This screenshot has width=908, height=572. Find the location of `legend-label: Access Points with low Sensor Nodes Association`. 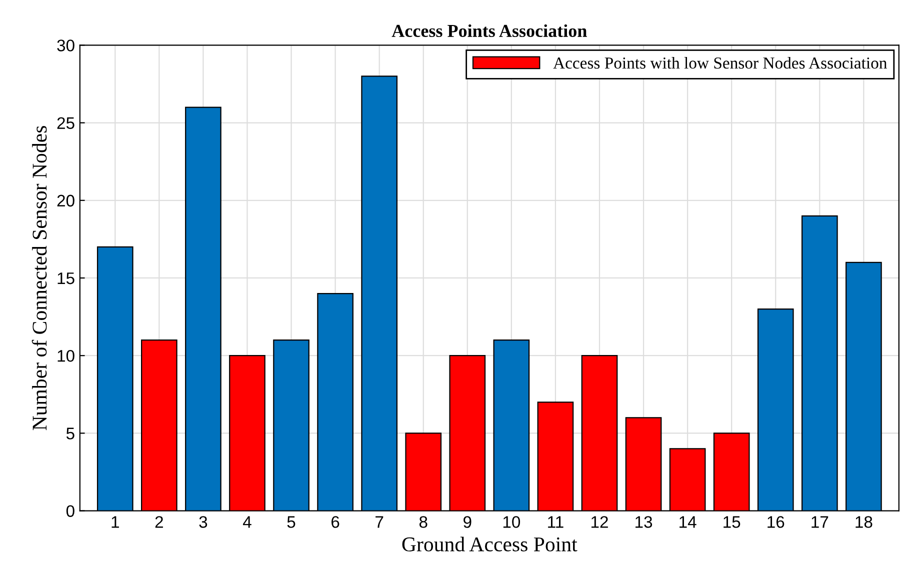

legend-label: Access Points with low Sensor Nodes Association is located at coordinates (720, 62).